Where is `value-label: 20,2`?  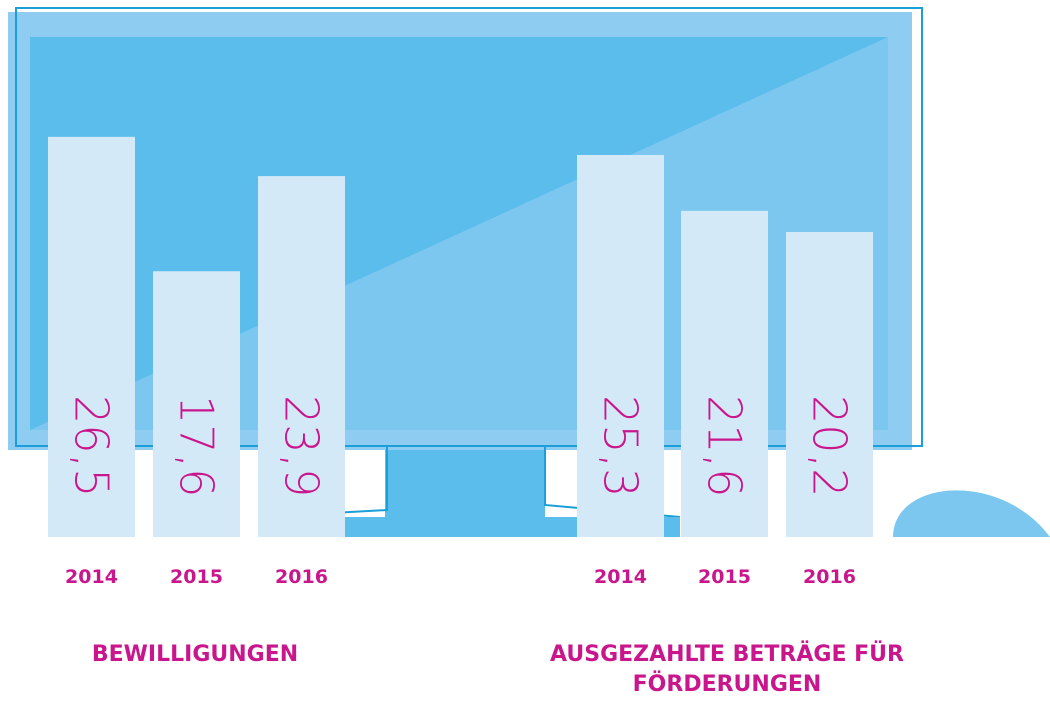 value-label: 20,2 is located at coordinates (830, 446).